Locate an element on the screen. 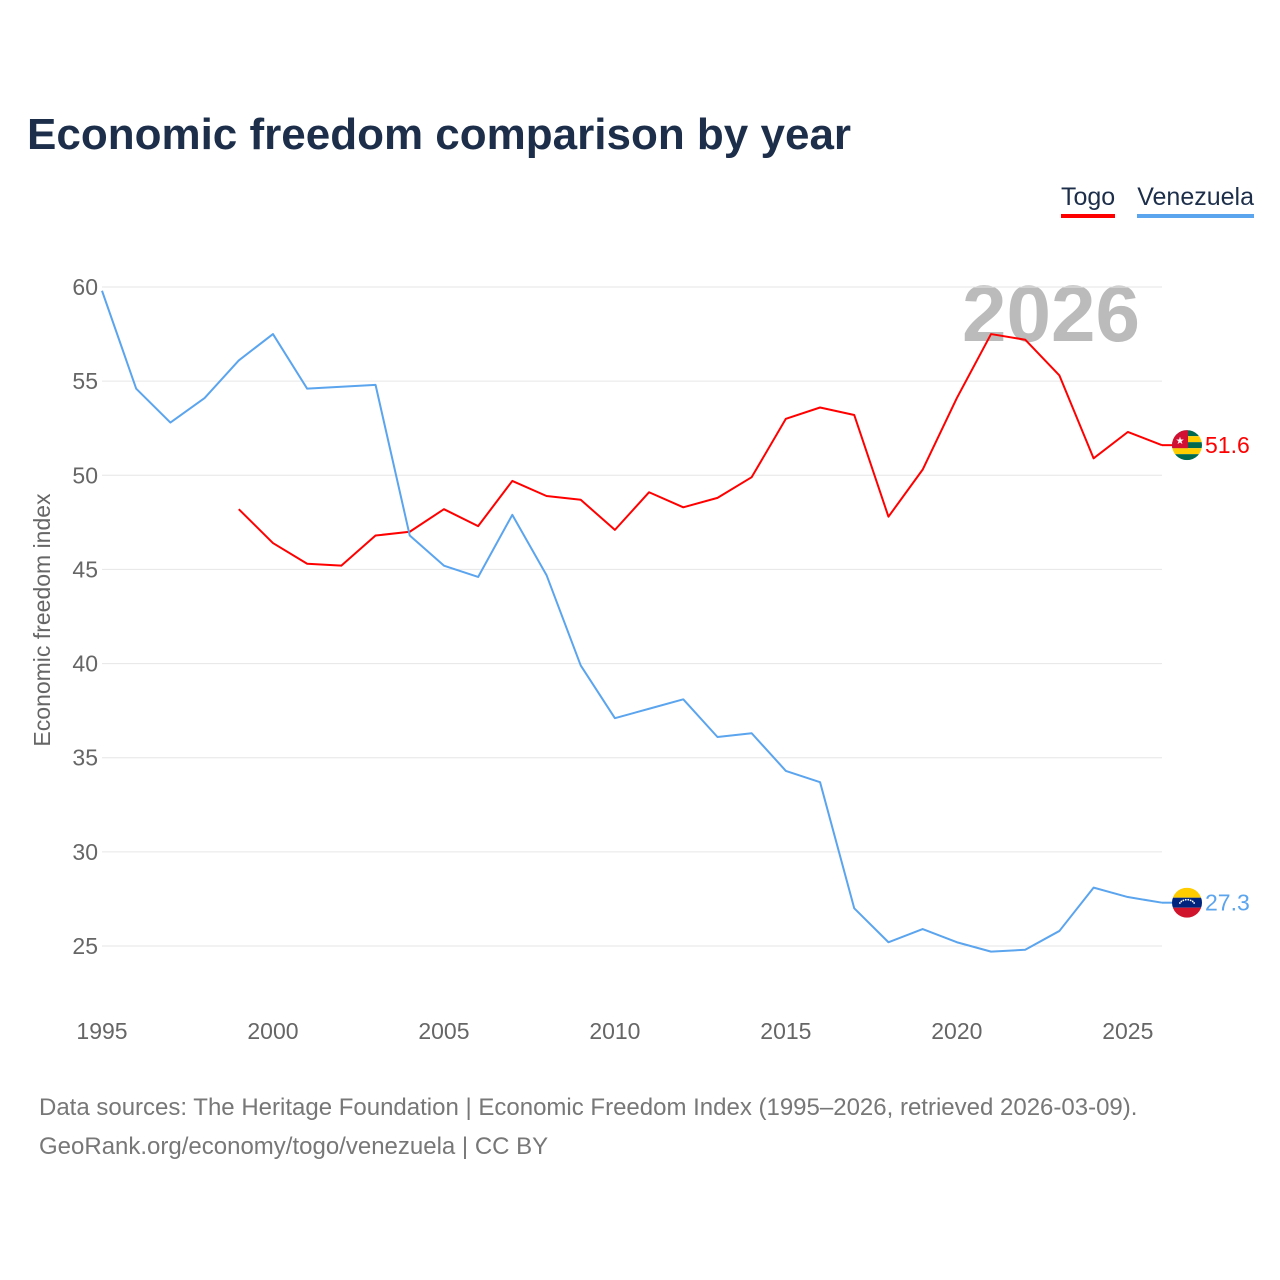 This screenshot has height=1280, width=1280. flag-star: ★ is located at coordinates (1180, 441).